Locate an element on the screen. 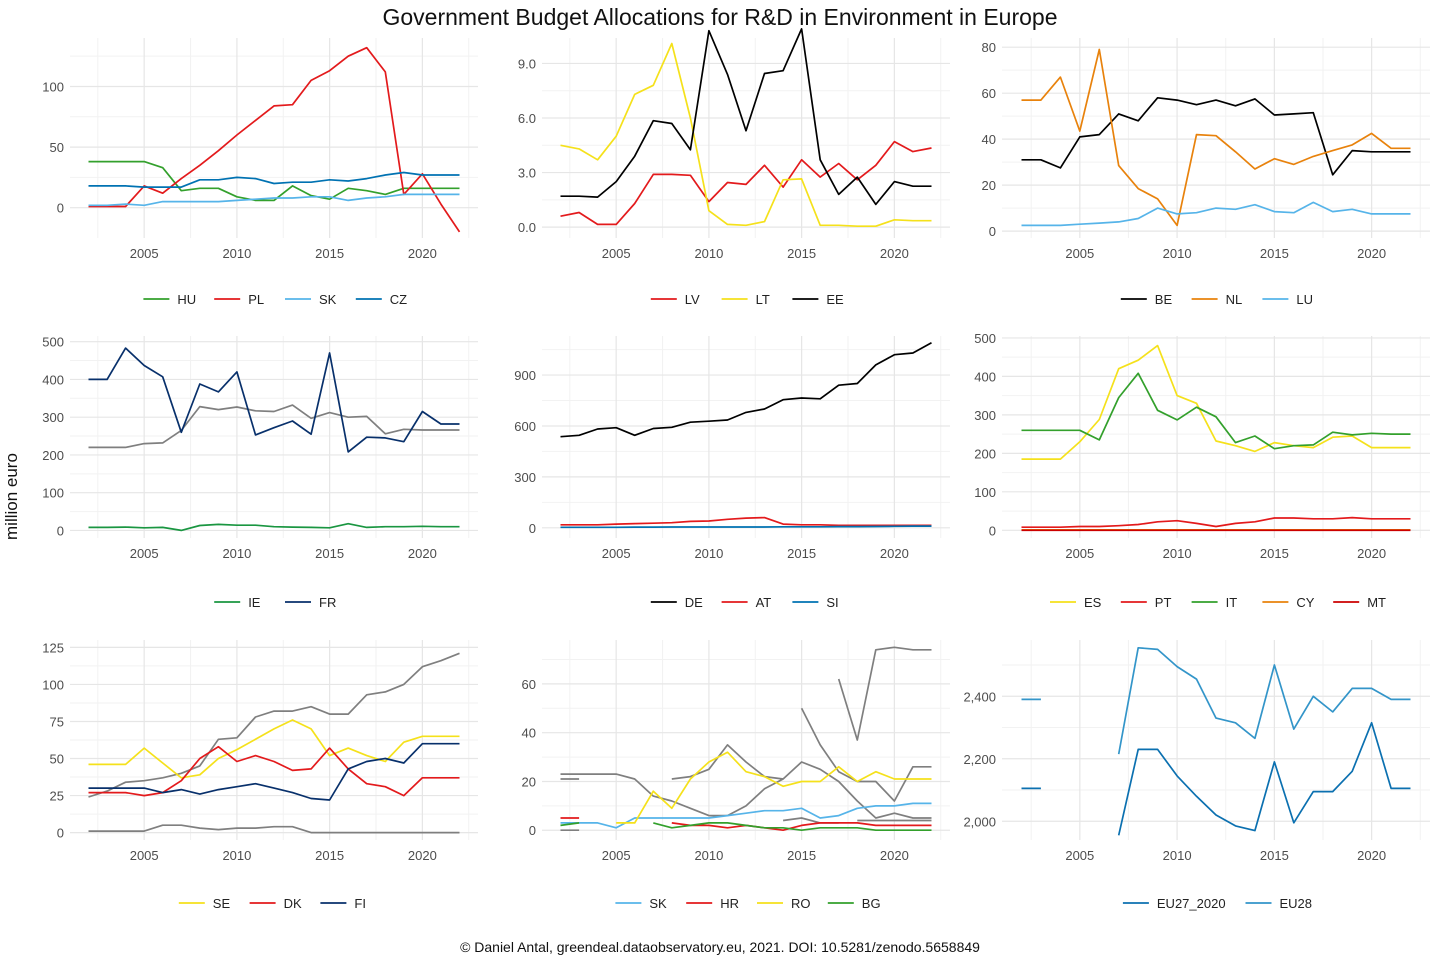  chart-panel-7: 2005 2010 2015 2020 0 25 50 75 100 125 SE DK FI is located at coordinates (260, 775).